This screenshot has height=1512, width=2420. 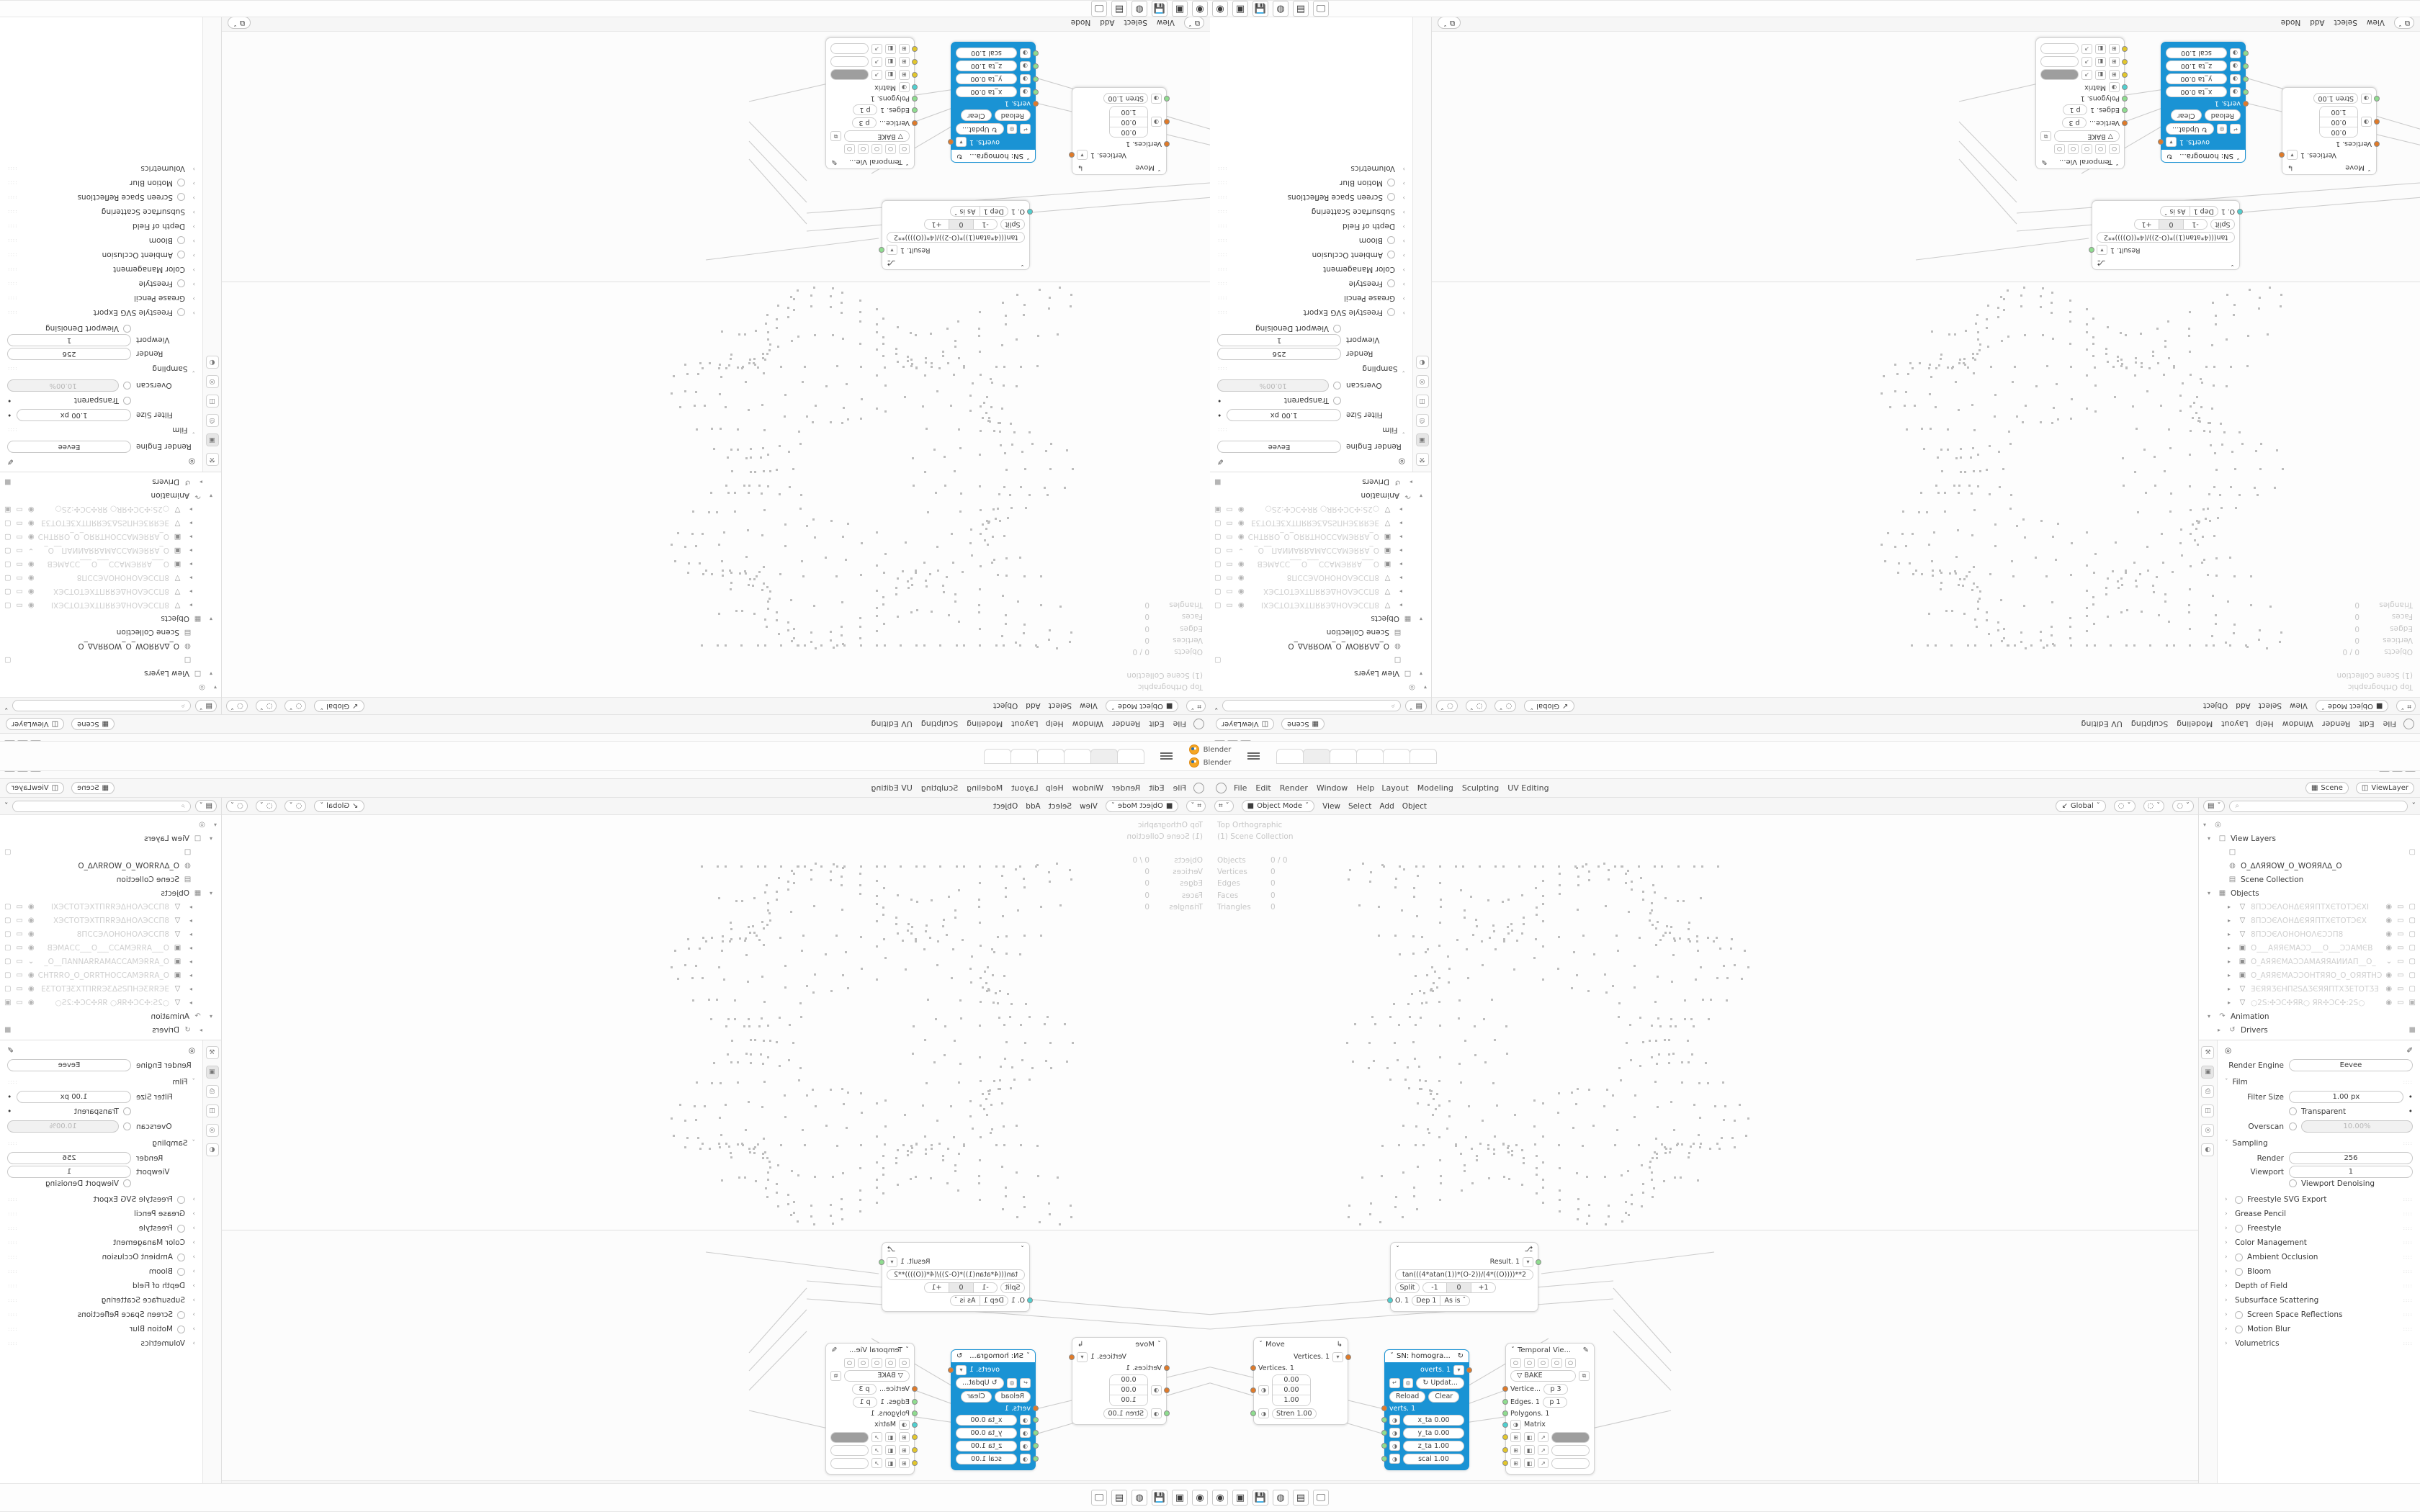 What do you see at coordinates (2319, 1329) in the screenshot?
I see `properties-section-item: › Motion Blur::::` at bounding box center [2319, 1329].